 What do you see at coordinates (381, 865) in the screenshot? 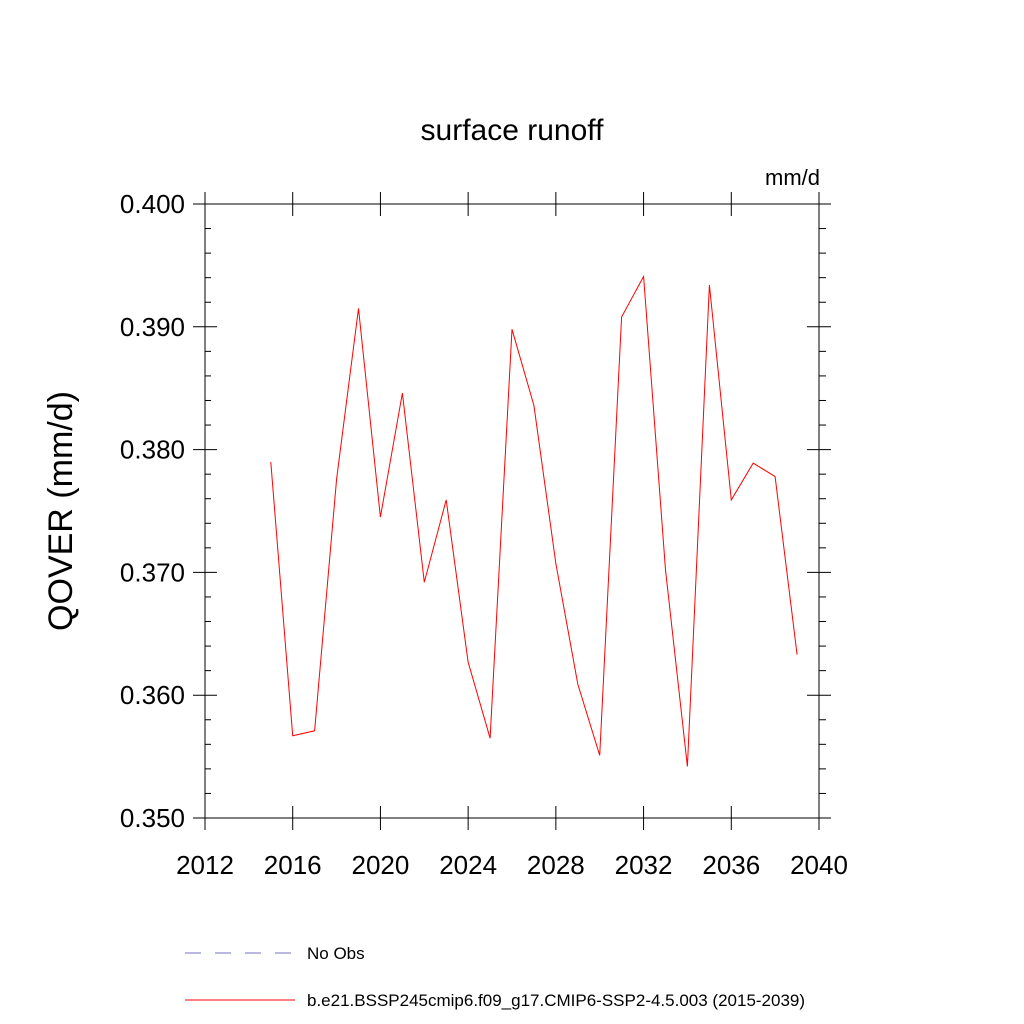
I see `x-tick-label: 2020` at bounding box center [381, 865].